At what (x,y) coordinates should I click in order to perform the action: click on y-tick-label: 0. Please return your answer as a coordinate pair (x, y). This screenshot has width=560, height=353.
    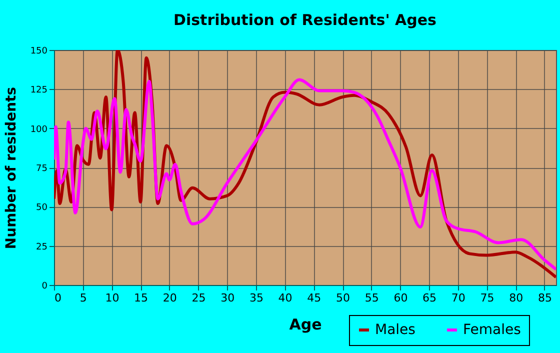
    Looking at the image, I should click on (45, 287).